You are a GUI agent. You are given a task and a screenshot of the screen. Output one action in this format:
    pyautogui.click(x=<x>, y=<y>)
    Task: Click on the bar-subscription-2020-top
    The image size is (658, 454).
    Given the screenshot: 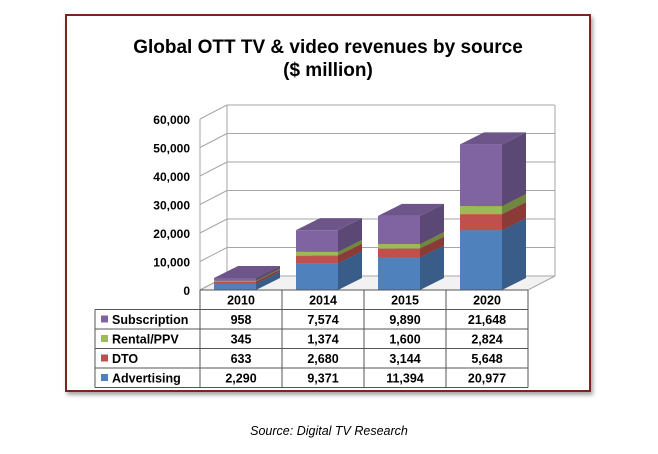 What is the action you would take?
    pyautogui.click(x=493, y=138)
    